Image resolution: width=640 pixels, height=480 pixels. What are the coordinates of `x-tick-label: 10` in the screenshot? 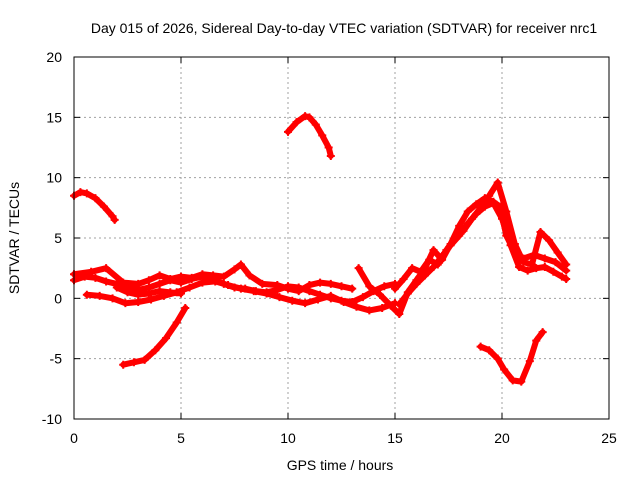 It's located at (288, 438).